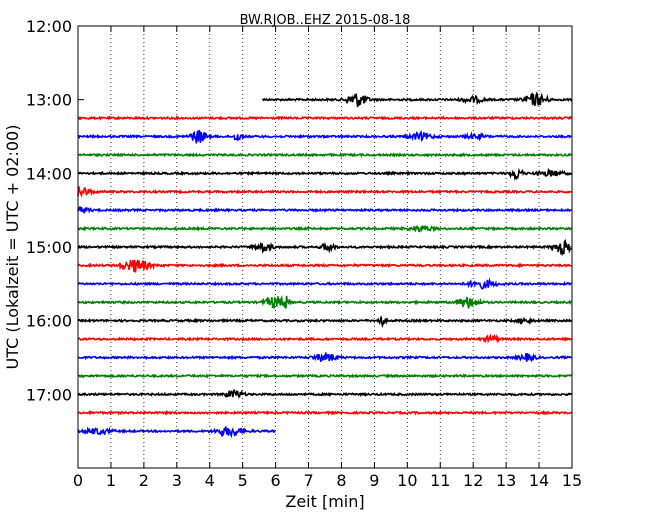 The height and width of the screenshot is (520, 650). Describe the element at coordinates (49, 26) in the screenshot. I see `y-tick-label: 12:00` at that location.